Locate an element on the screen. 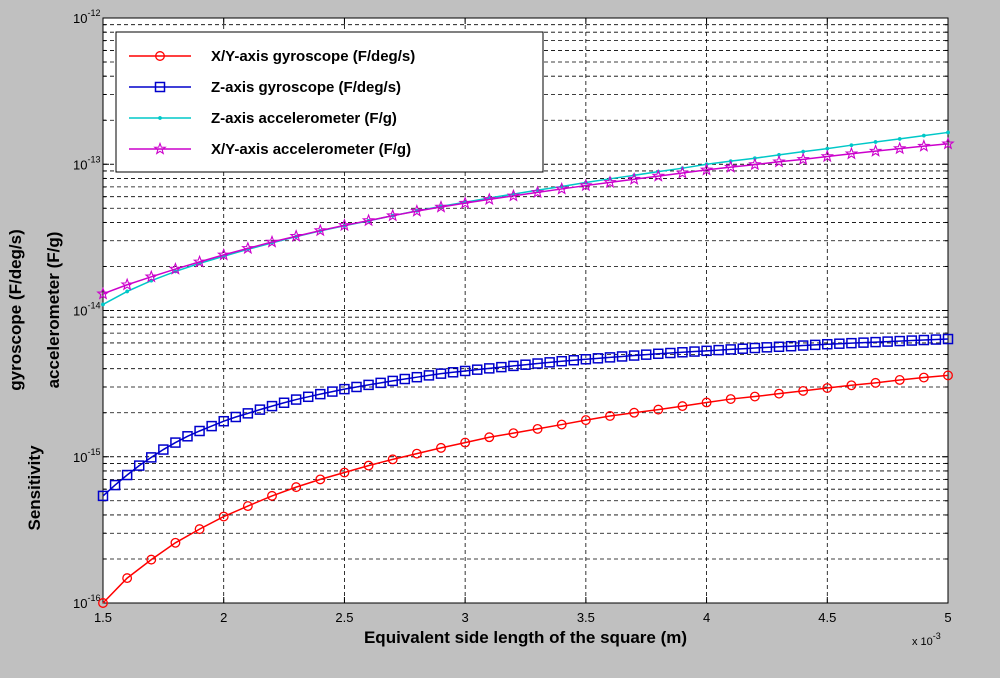 This screenshot has width=1000, height=678. y-axis-title-line: accelerometer (F/g) is located at coordinates (53, 310).